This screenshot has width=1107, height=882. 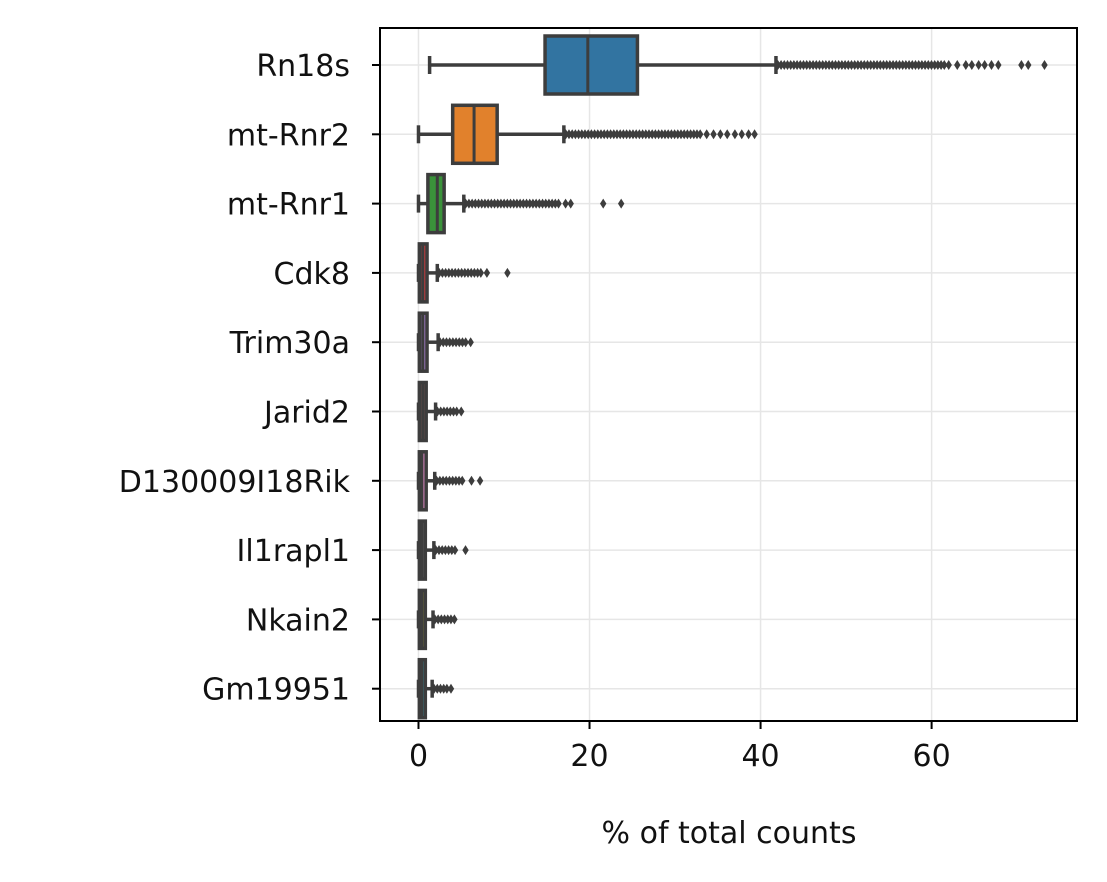 What do you see at coordinates (932, 756) in the screenshot?
I see `x-tick-label: 60` at bounding box center [932, 756].